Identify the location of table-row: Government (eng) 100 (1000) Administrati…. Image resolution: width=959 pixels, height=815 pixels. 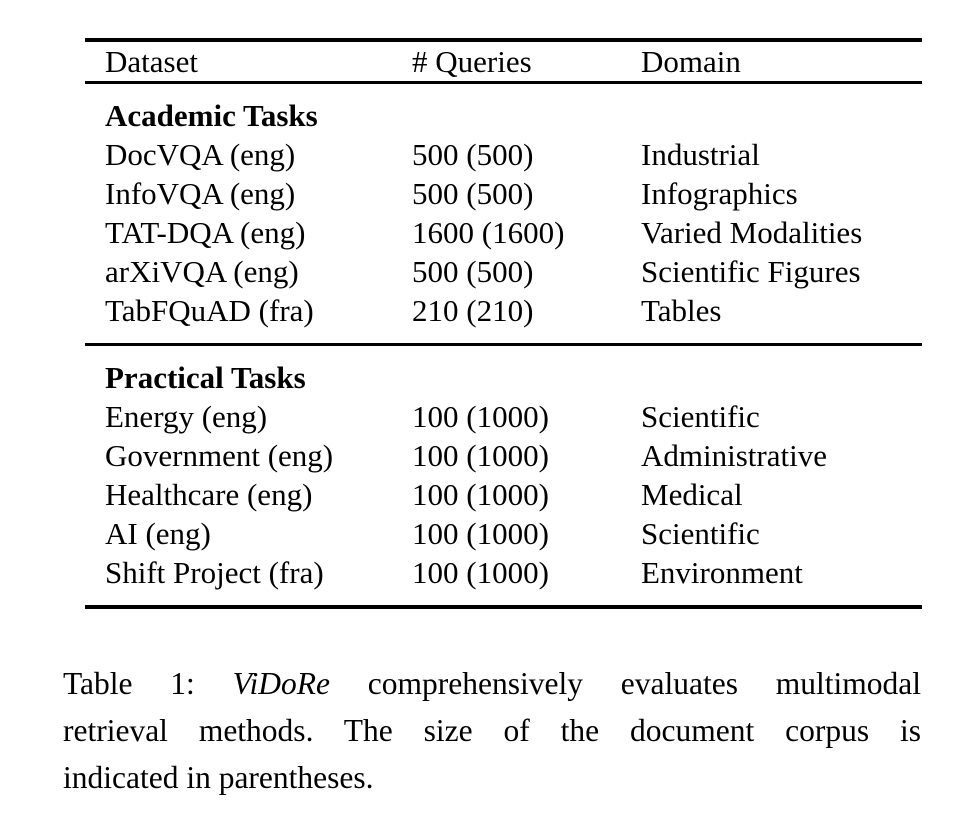
(503, 455).